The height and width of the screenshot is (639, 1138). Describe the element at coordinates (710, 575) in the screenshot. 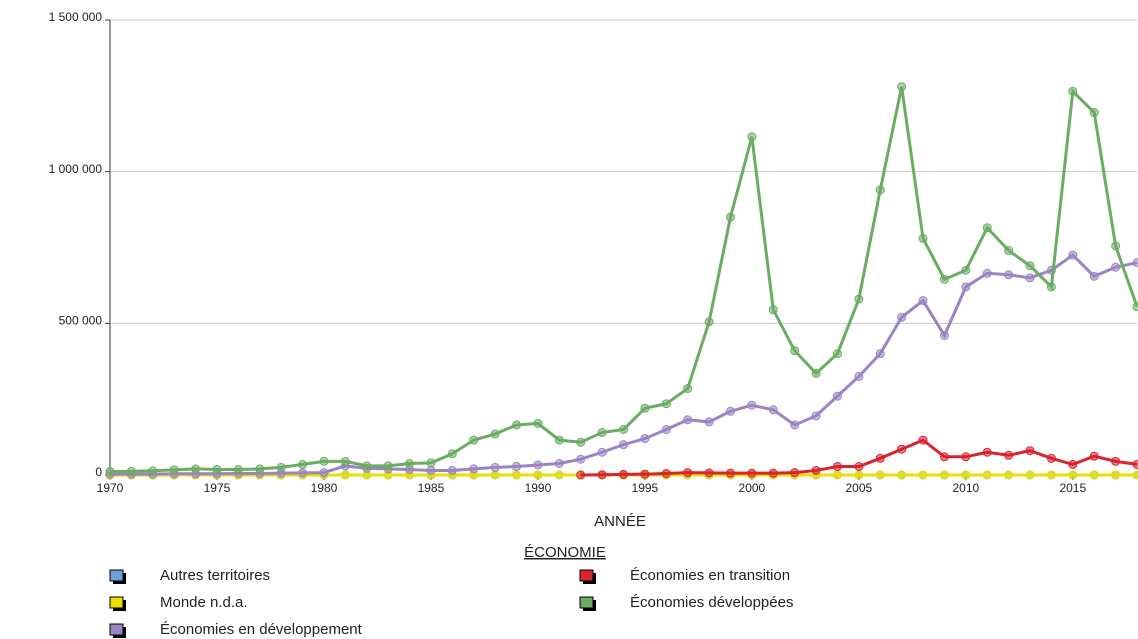

I see `legend-label: Économies en transition` at that location.